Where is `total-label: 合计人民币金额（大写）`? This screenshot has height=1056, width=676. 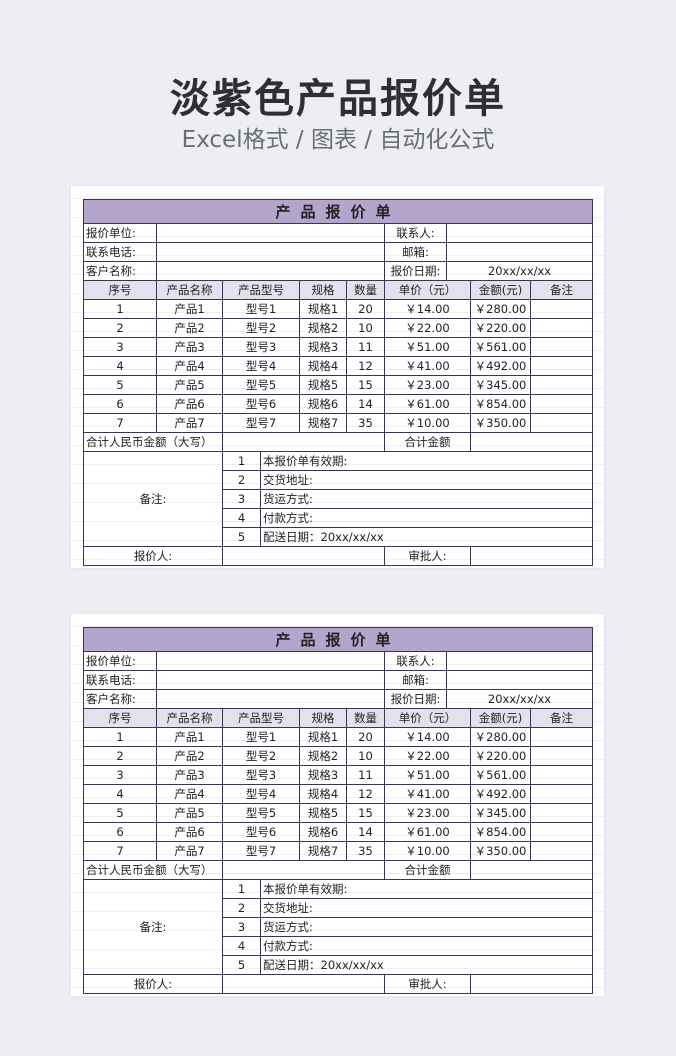
total-label: 合计人民币金额（大写） is located at coordinates (153, 870).